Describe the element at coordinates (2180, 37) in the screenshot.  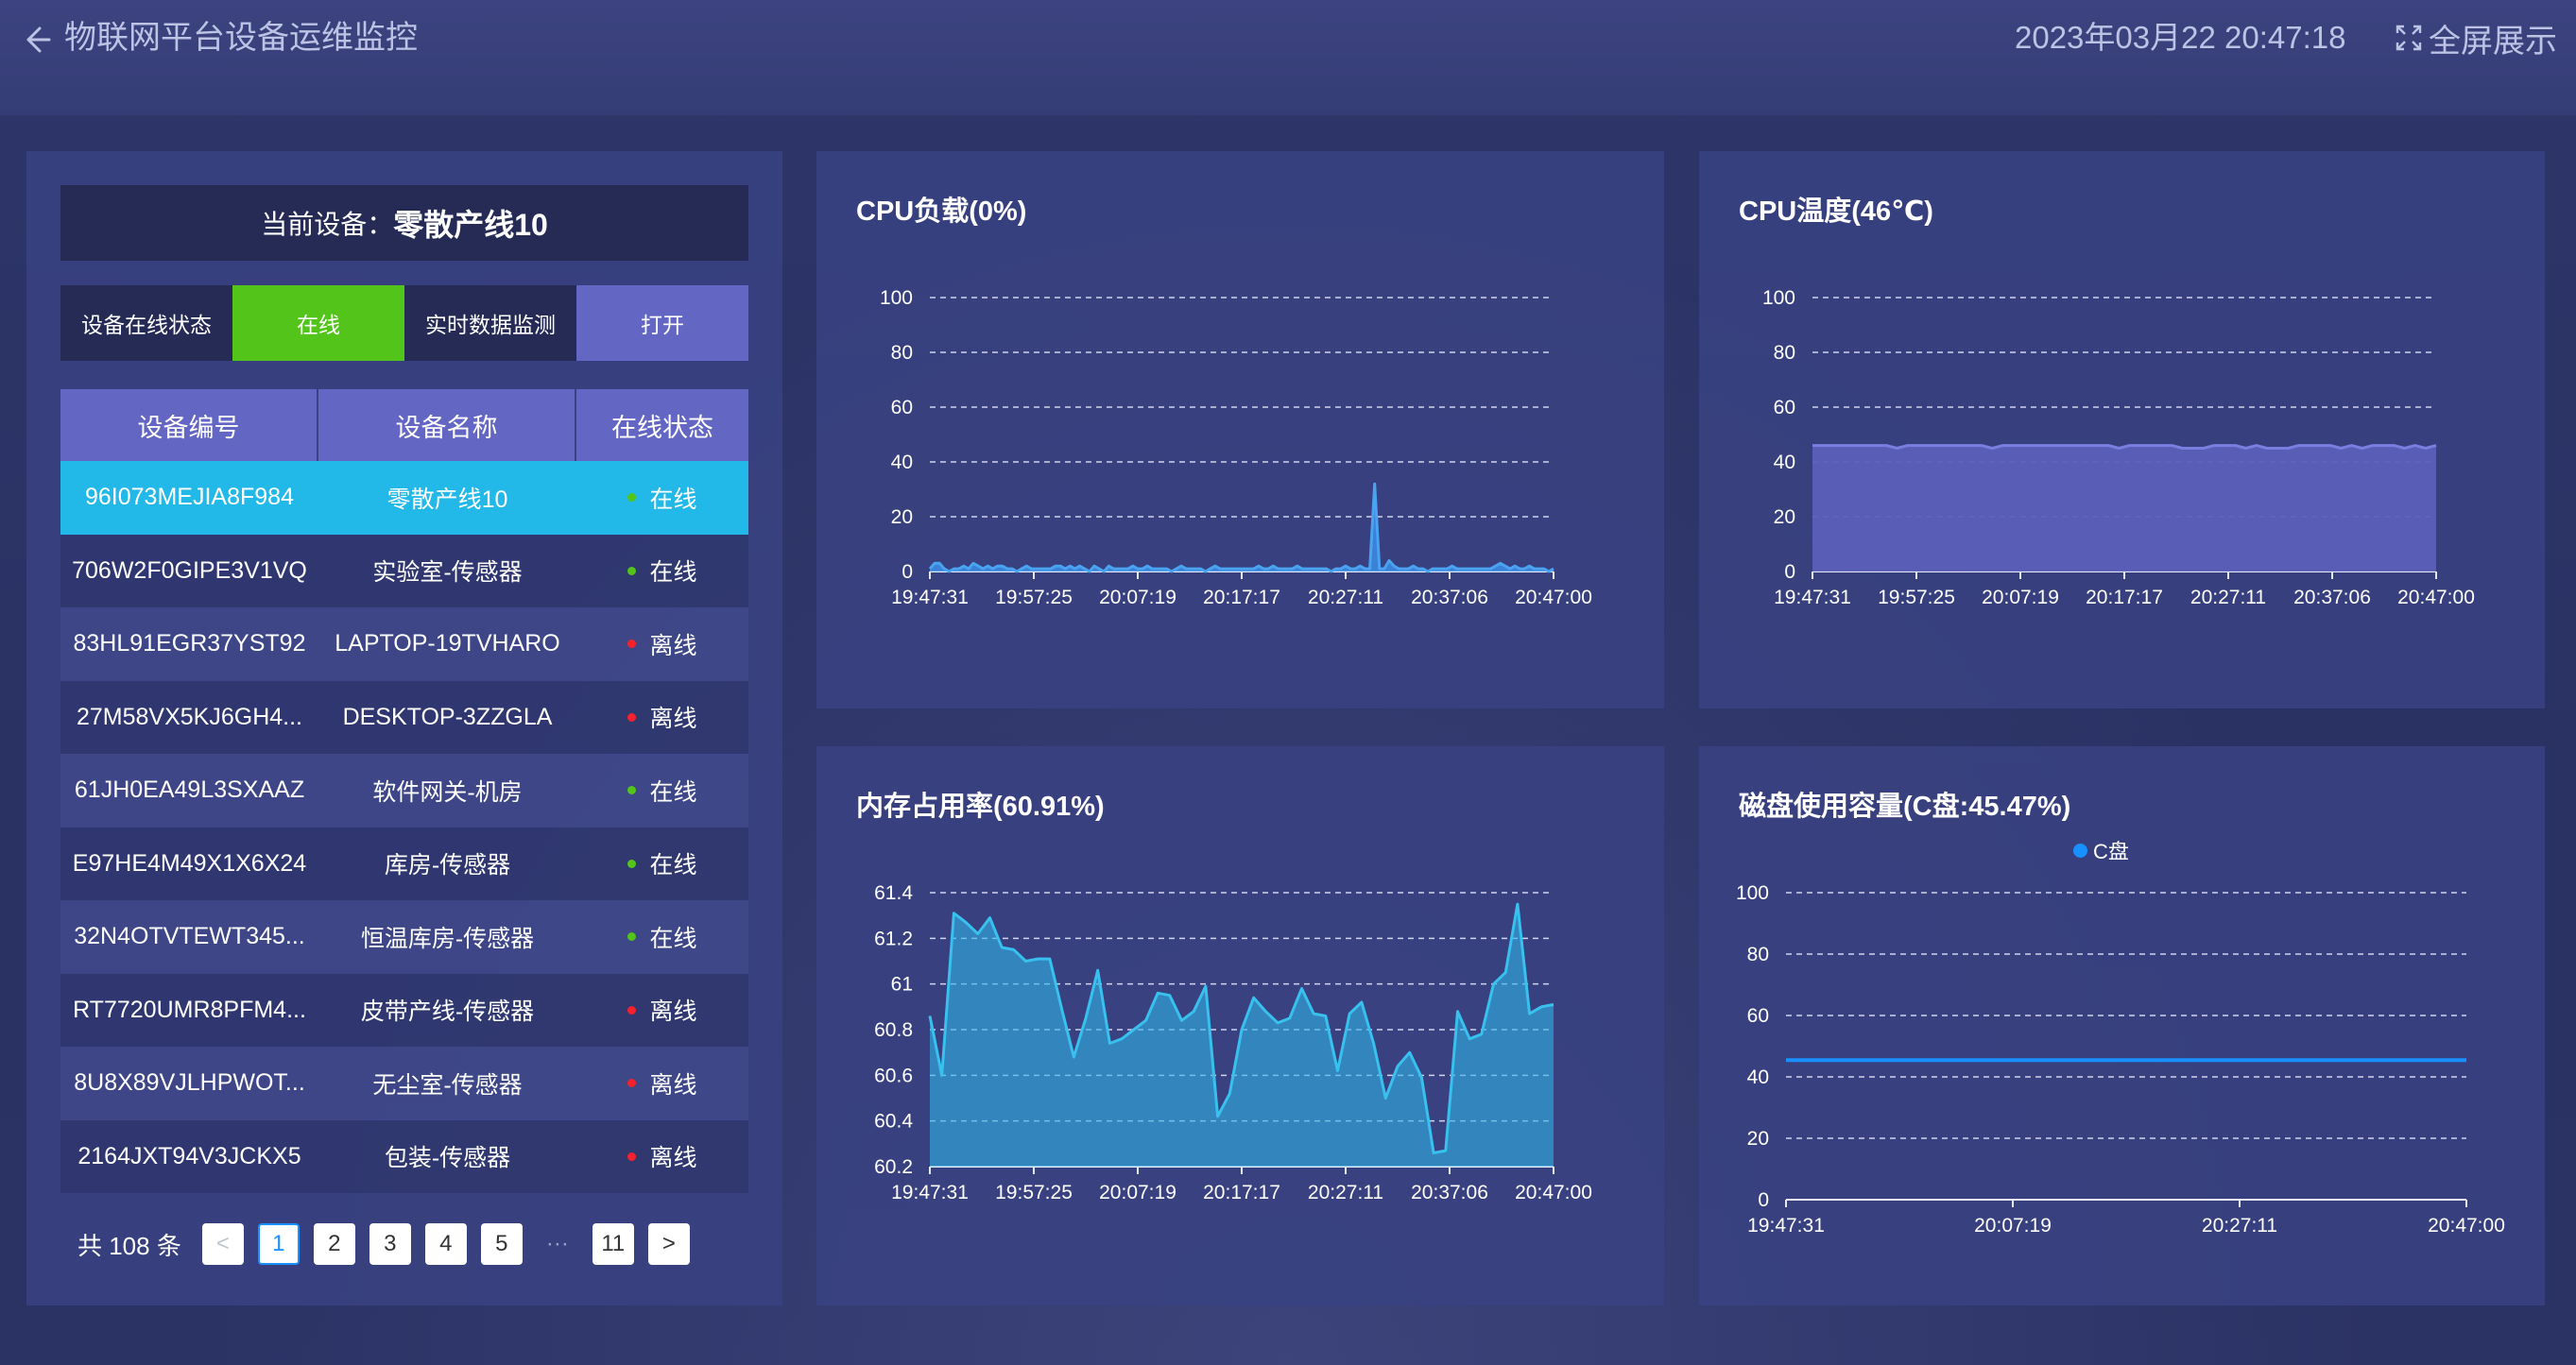
I see `datetime-display: 2023年03月22 20:47:18` at that location.